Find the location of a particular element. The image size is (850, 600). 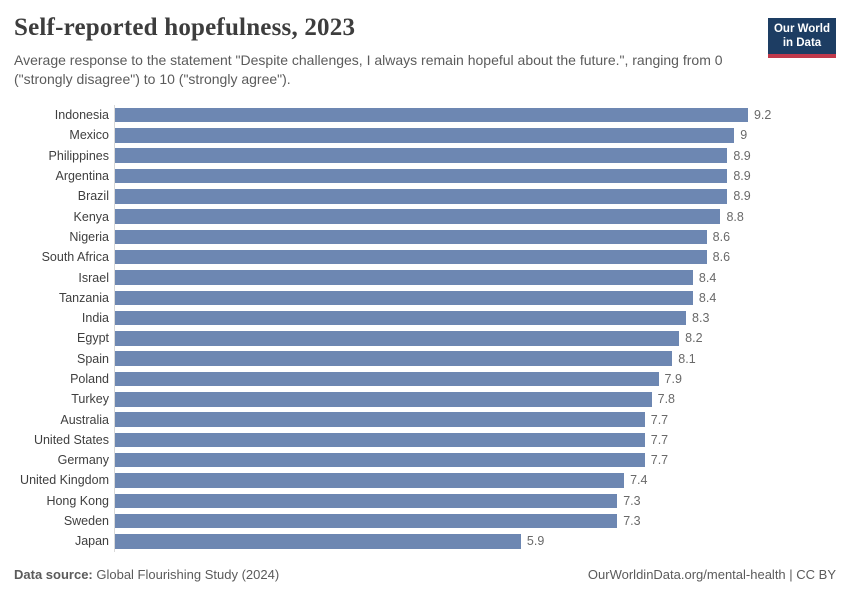

country-label: South Africa is located at coordinates (75, 257).